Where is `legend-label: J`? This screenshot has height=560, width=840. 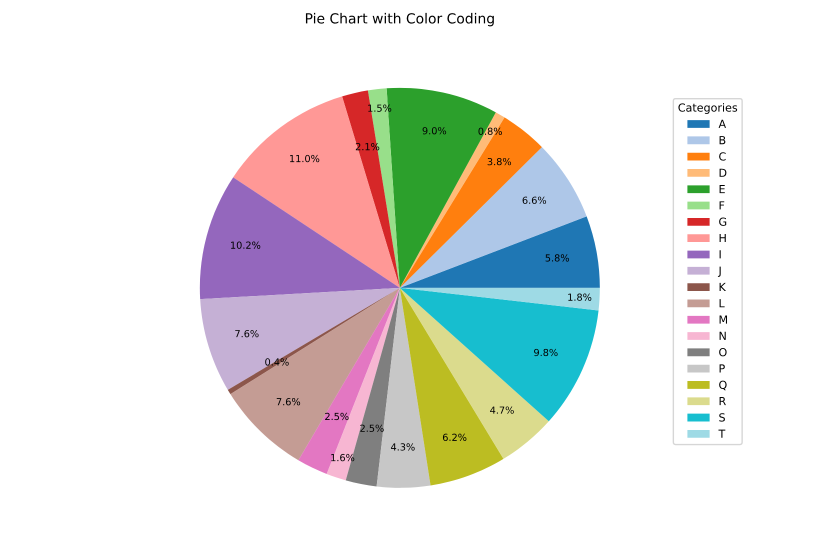
legend-label: J is located at coordinates (719, 271).